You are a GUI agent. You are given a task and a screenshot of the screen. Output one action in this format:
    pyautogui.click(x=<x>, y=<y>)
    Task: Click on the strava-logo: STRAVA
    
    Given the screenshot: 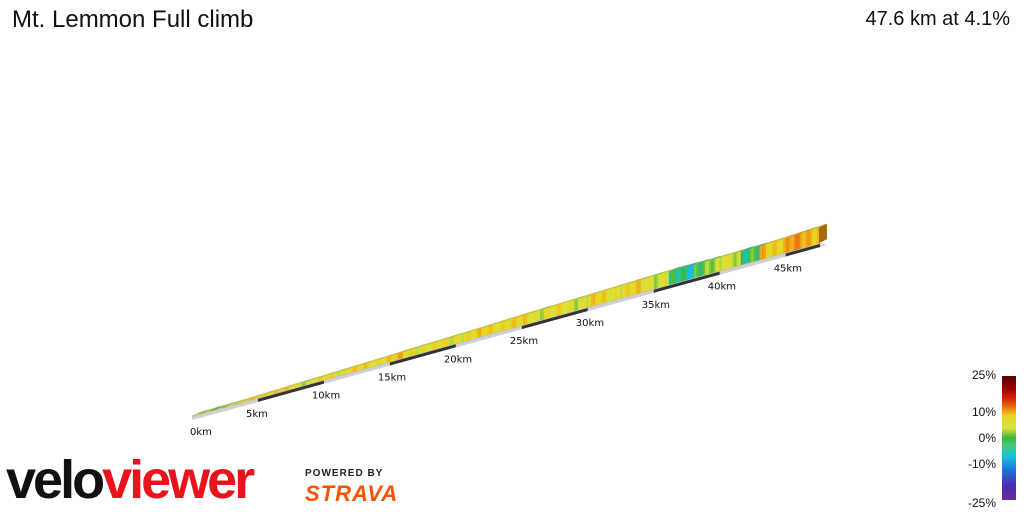 What is the action you would take?
    pyautogui.click(x=352, y=493)
    